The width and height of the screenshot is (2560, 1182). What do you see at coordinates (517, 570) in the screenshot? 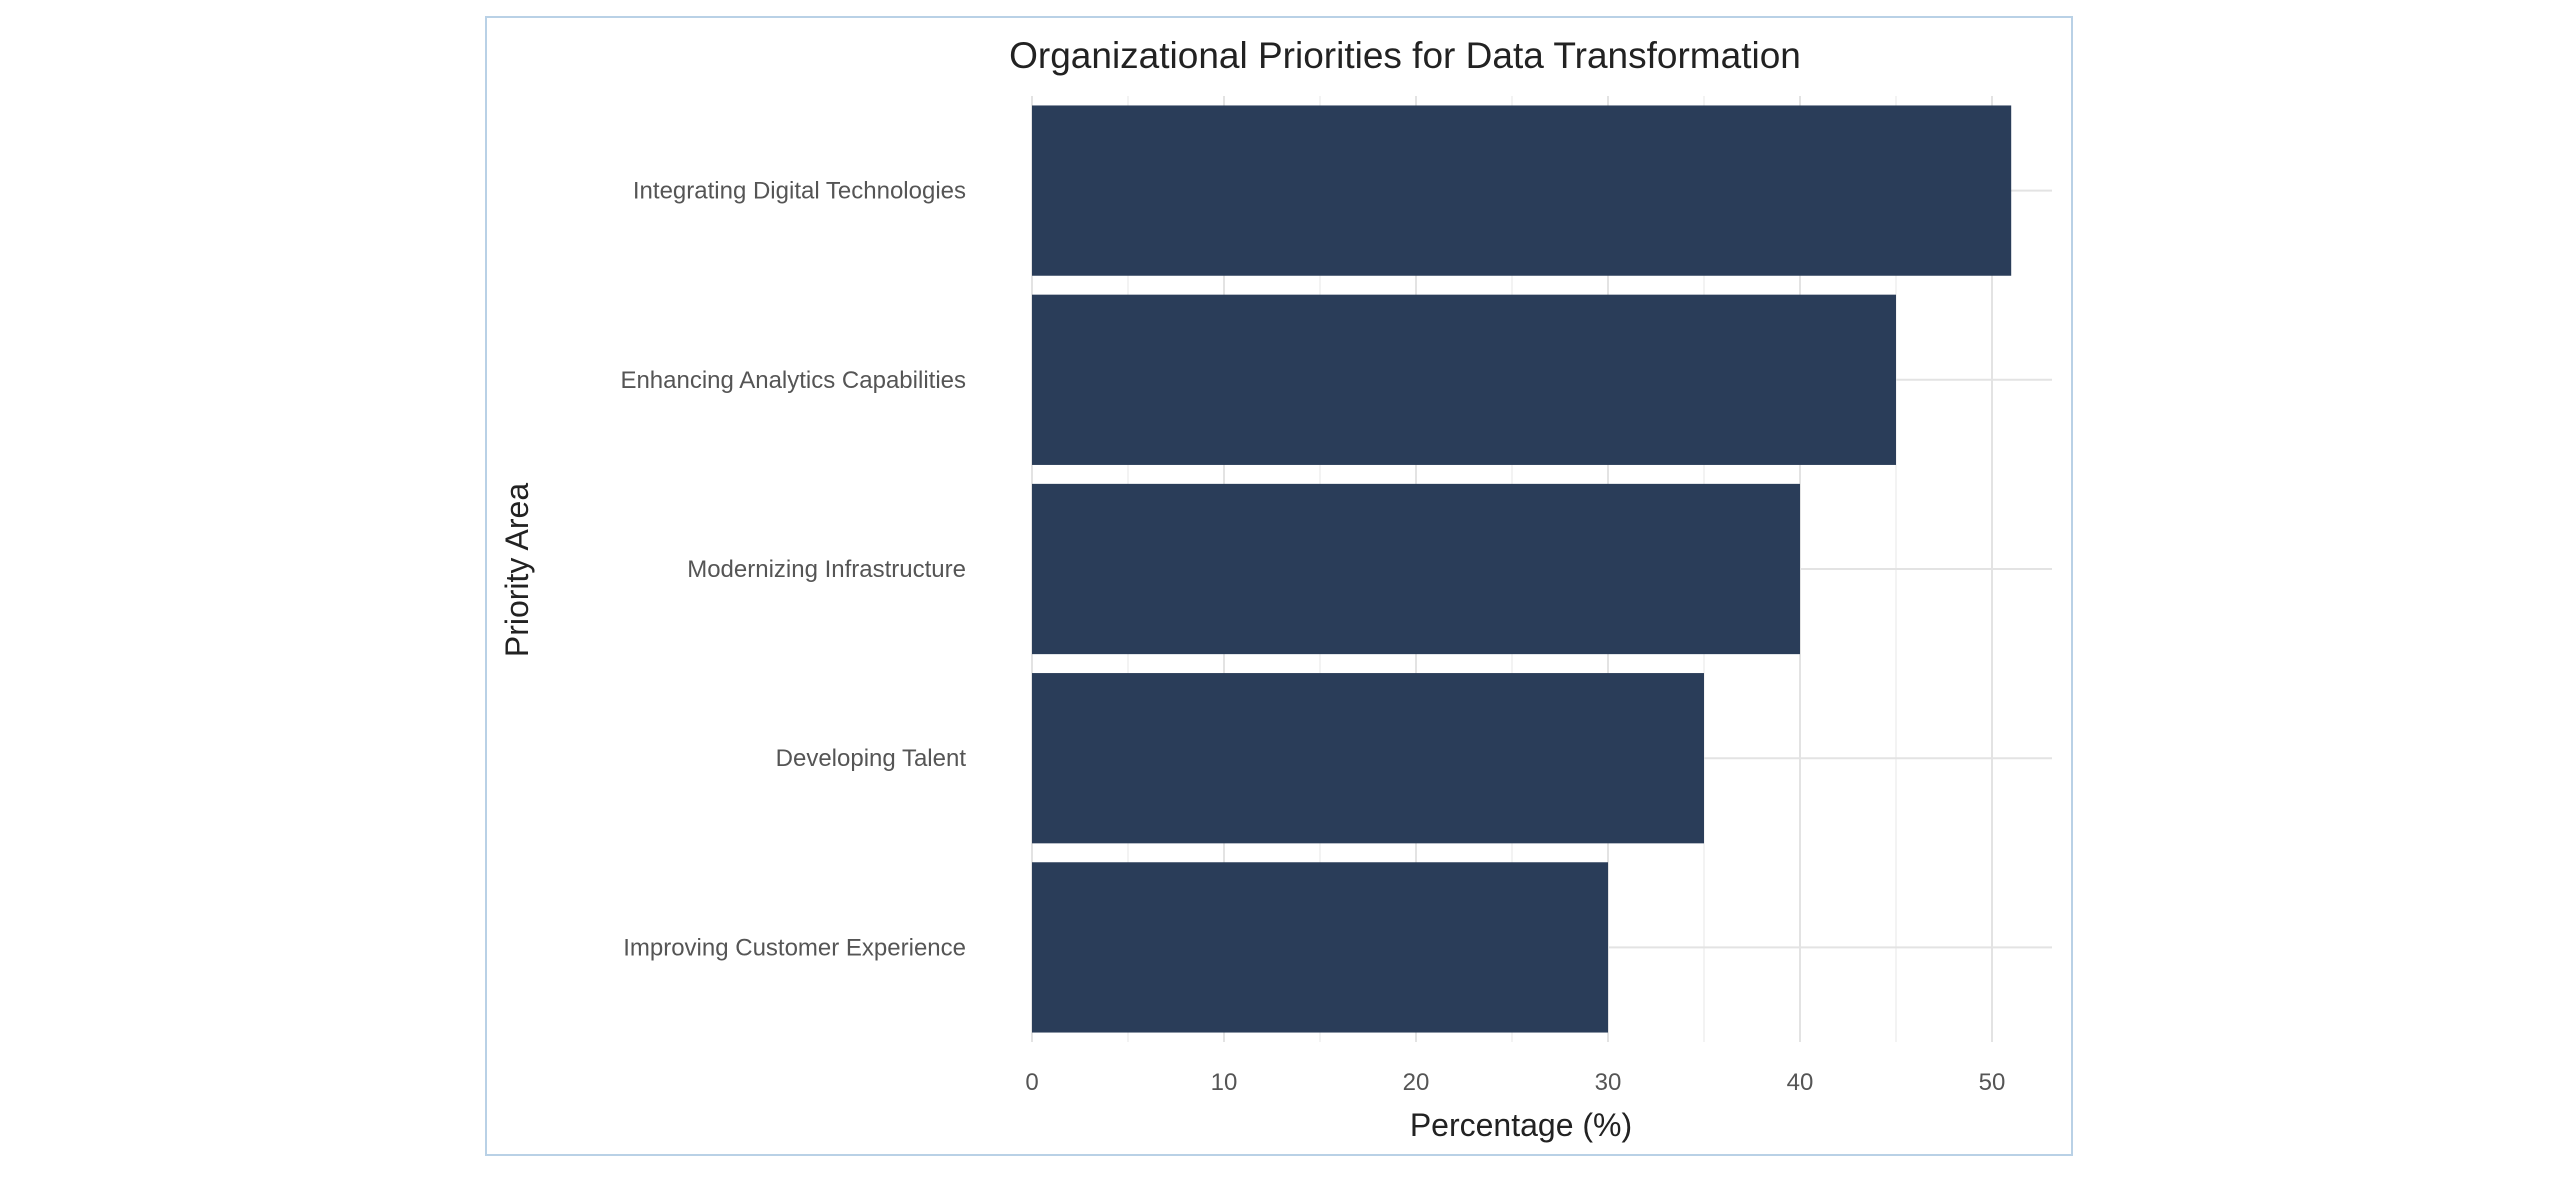
I see `y-axis-label: Priority Area` at bounding box center [517, 570].